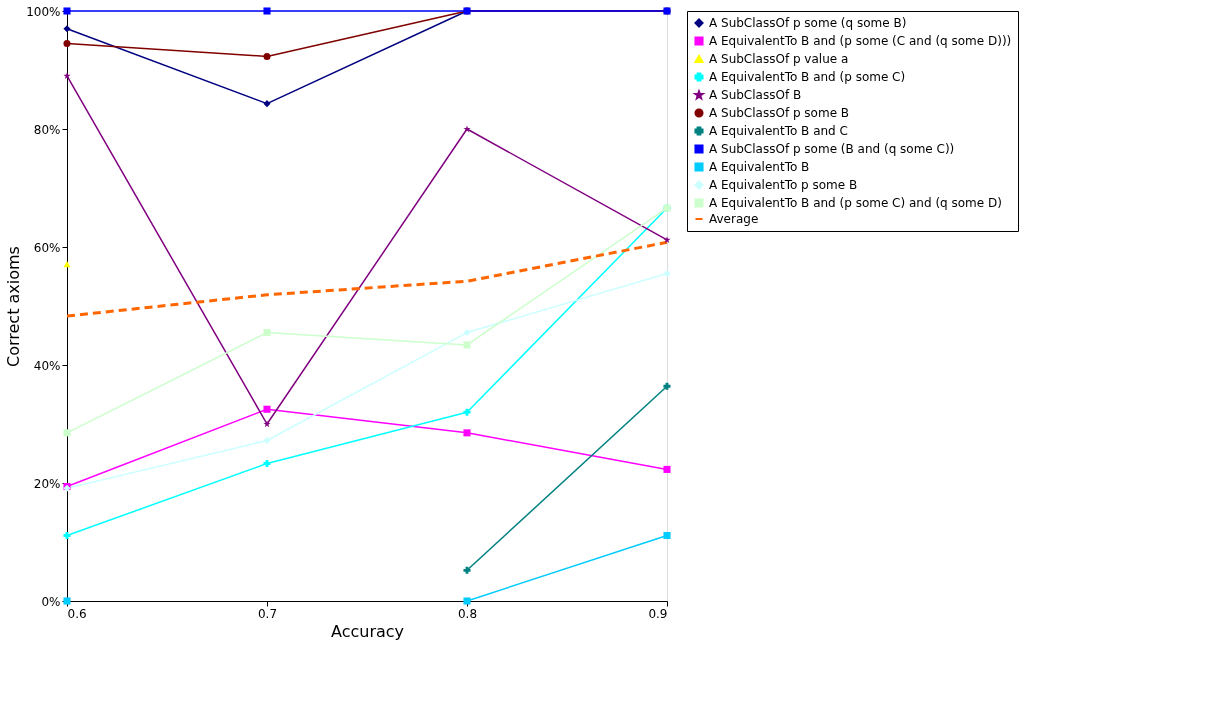  What do you see at coordinates (808, 23) in the screenshot?
I see `legend-label: A SubClassOf p some (q some B)` at bounding box center [808, 23].